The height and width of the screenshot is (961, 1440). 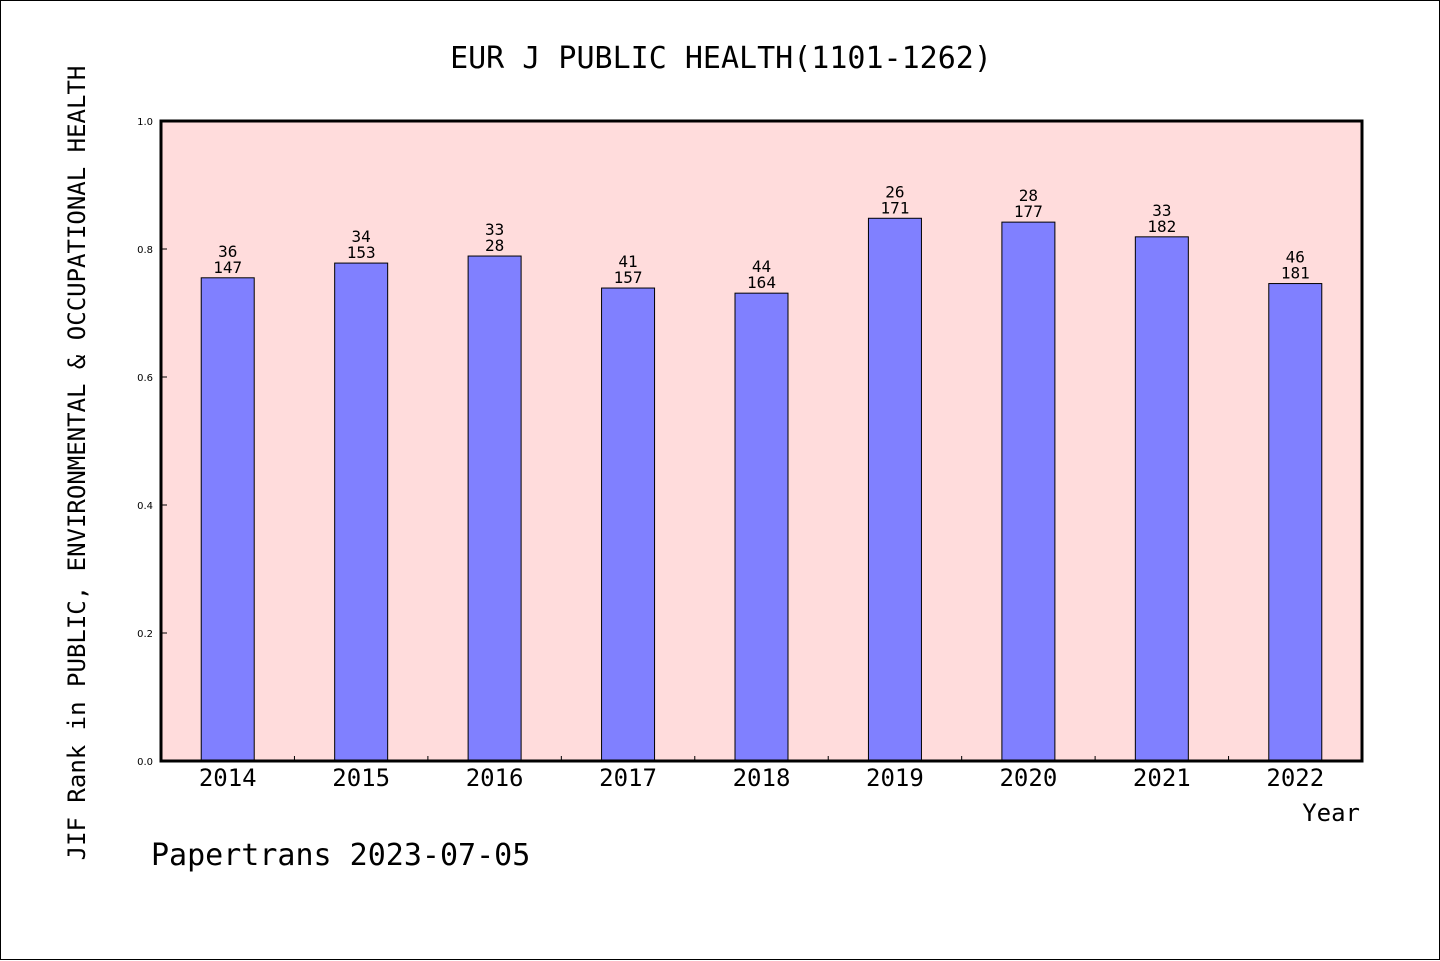 What do you see at coordinates (361, 236) in the screenshot?
I see `bar-rank-label: 34` at bounding box center [361, 236].